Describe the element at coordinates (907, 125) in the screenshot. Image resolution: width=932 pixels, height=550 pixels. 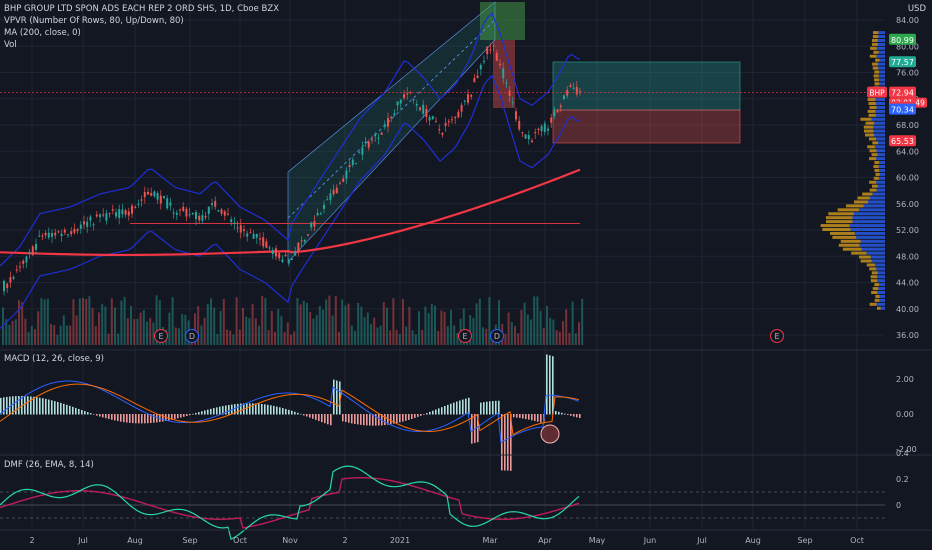
I see `price-axis-label: 68.00` at that location.